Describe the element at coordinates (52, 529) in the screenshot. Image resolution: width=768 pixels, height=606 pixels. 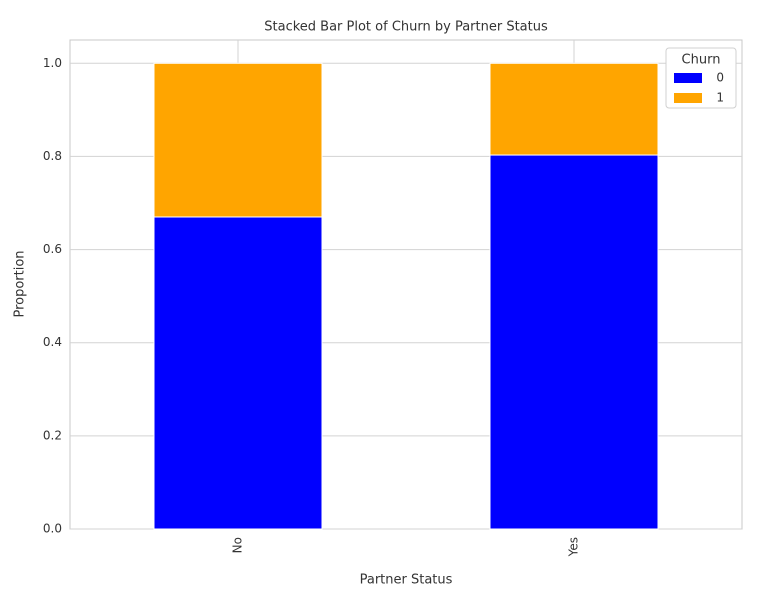
I see `y-tick-label: 0.0` at that location.